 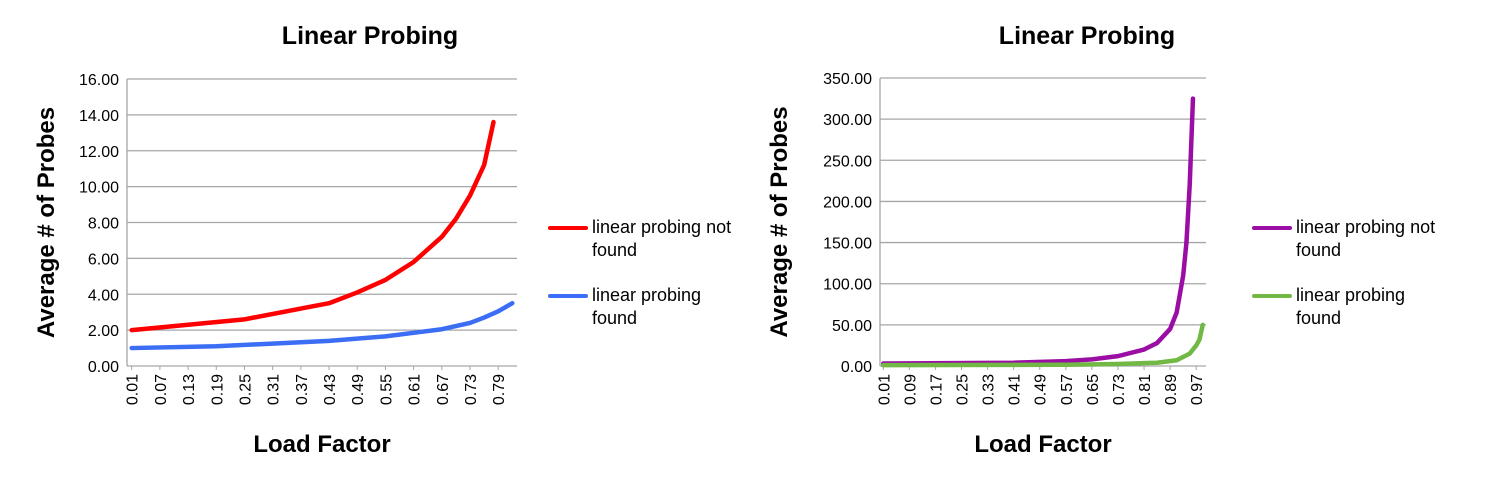 I want to click on x-tick-label: 0.61, so click(x=415, y=389).